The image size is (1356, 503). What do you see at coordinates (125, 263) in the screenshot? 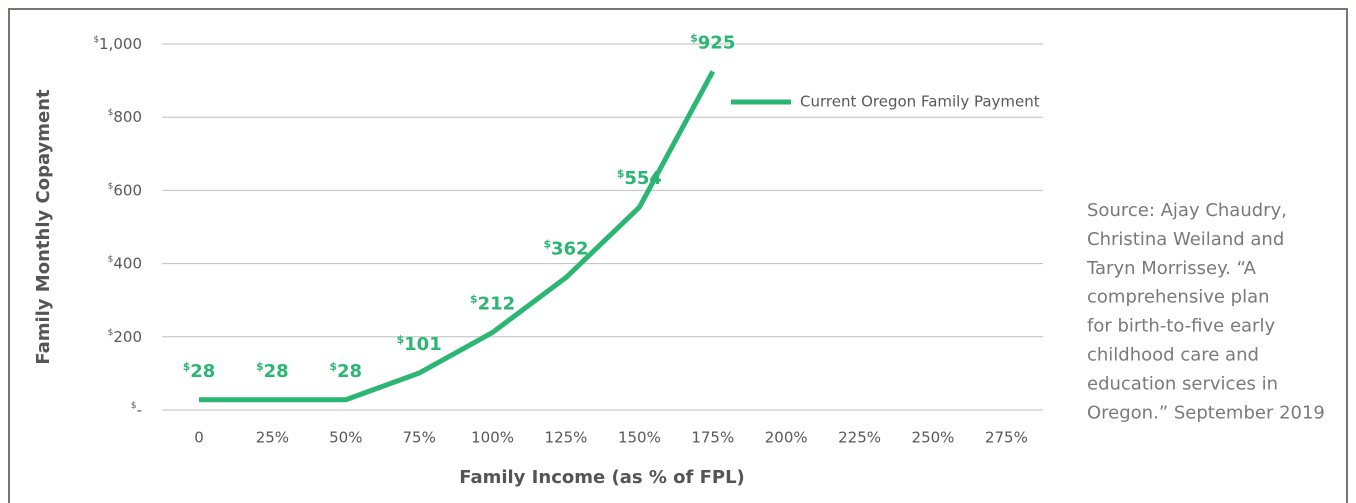
I see `y-tick-label: $400` at bounding box center [125, 263].